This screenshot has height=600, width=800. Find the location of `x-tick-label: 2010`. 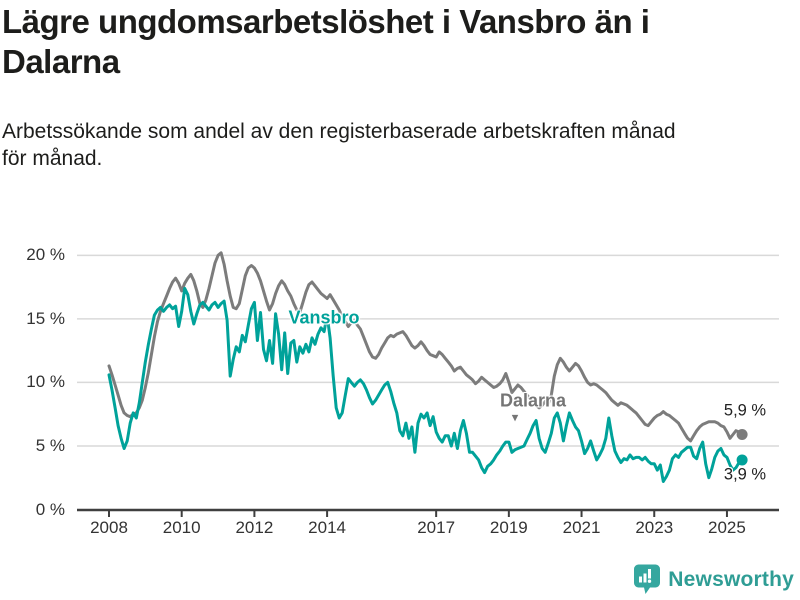

x-tick-label: 2010 is located at coordinates (181, 527).